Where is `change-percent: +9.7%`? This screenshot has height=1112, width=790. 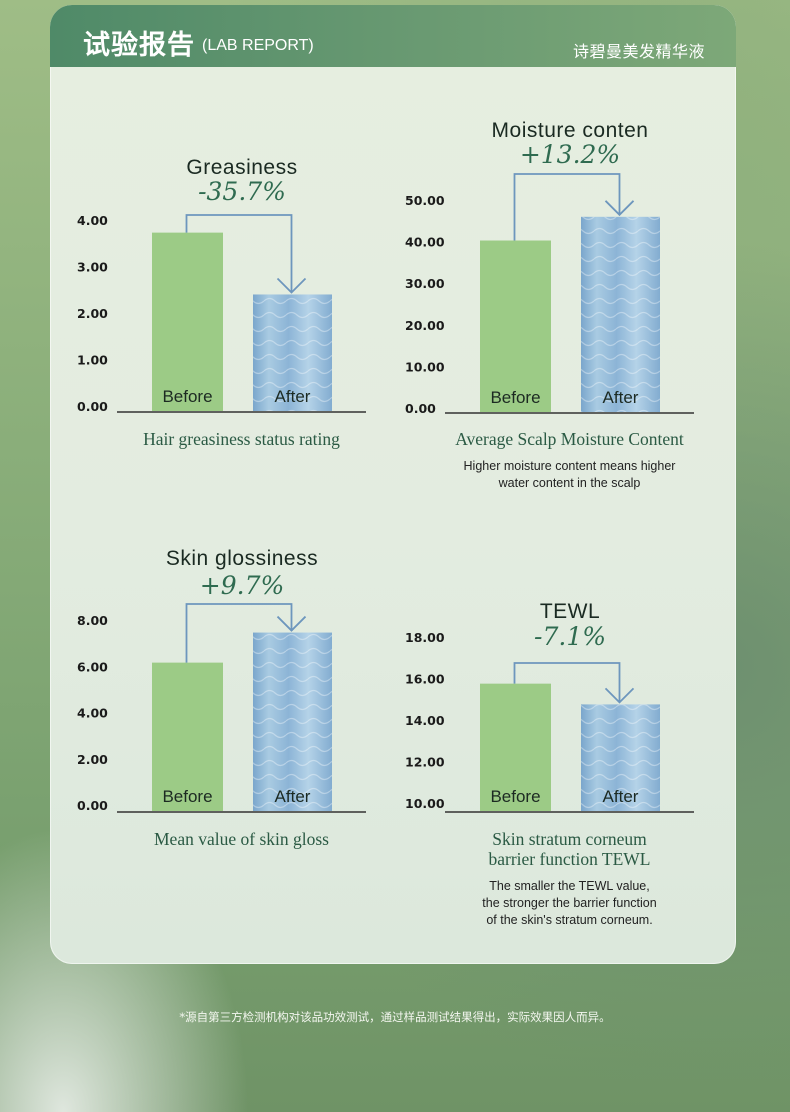 change-percent: +9.7% is located at coordinates (242, 585).